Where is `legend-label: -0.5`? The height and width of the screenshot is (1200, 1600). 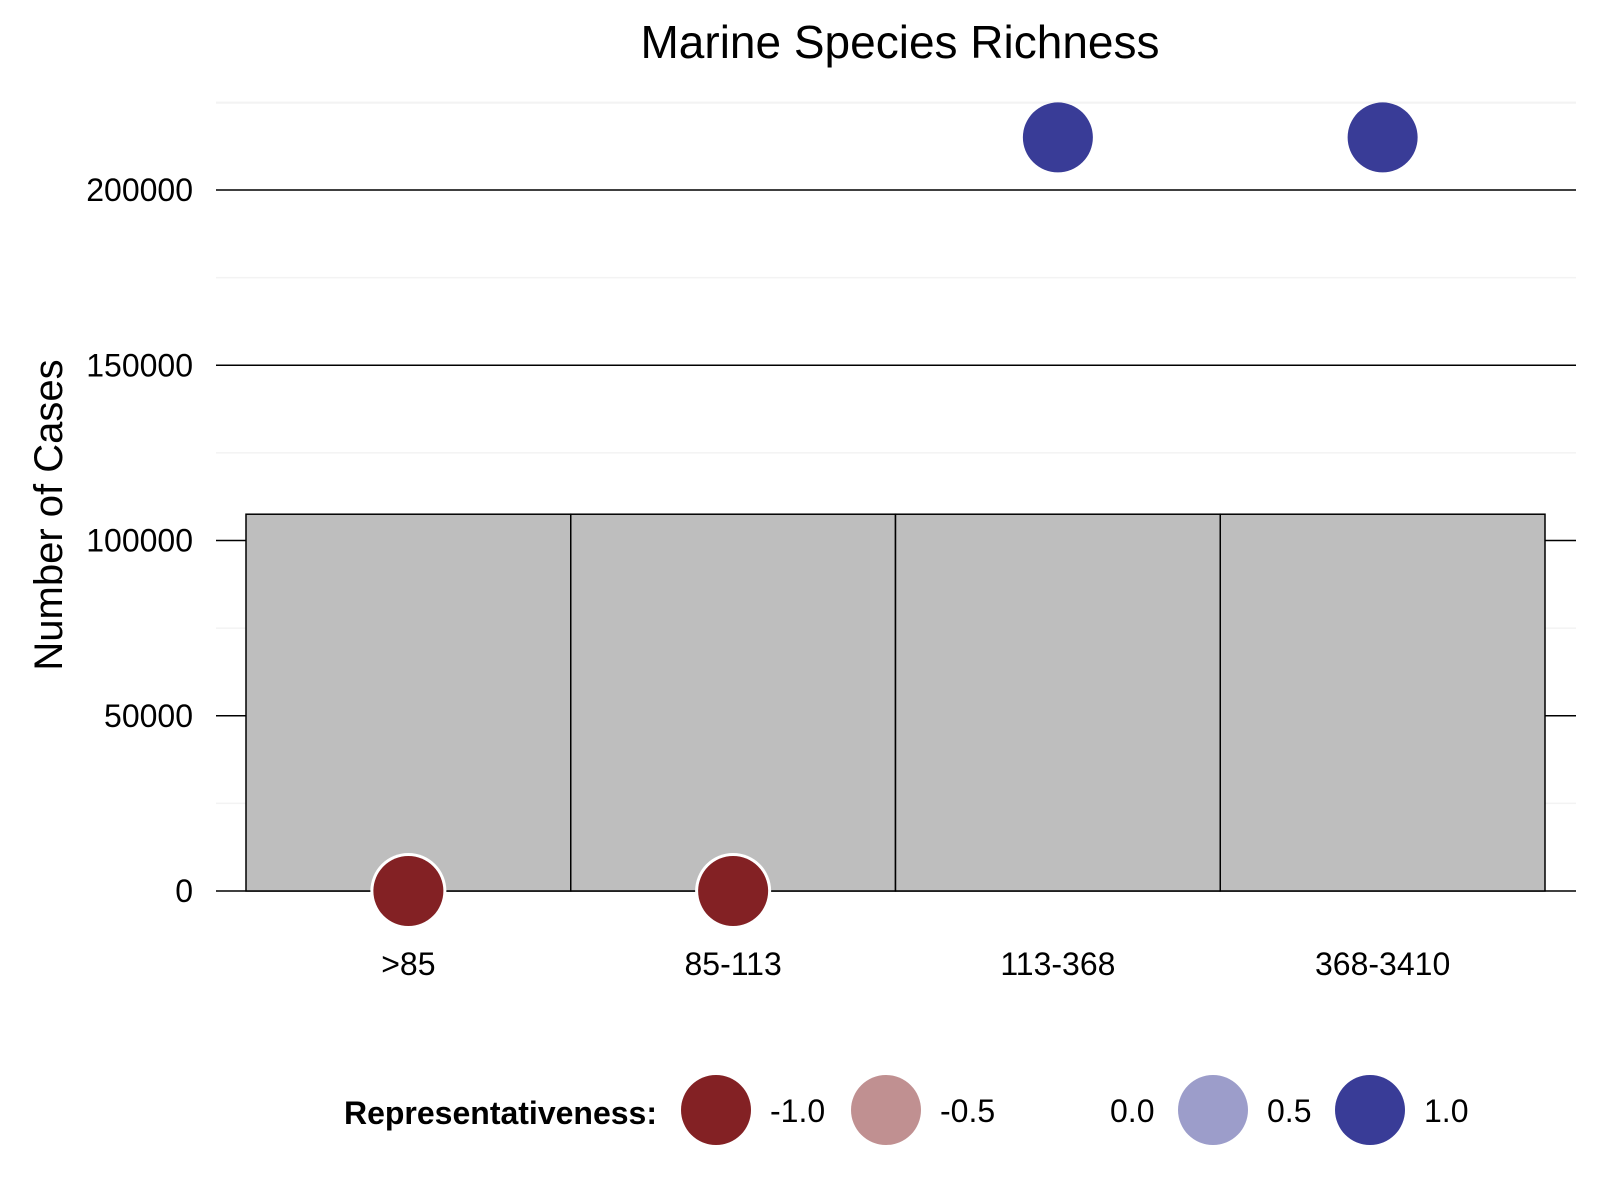
legend-label: -0.5 is located at coordinates (967, 1111).